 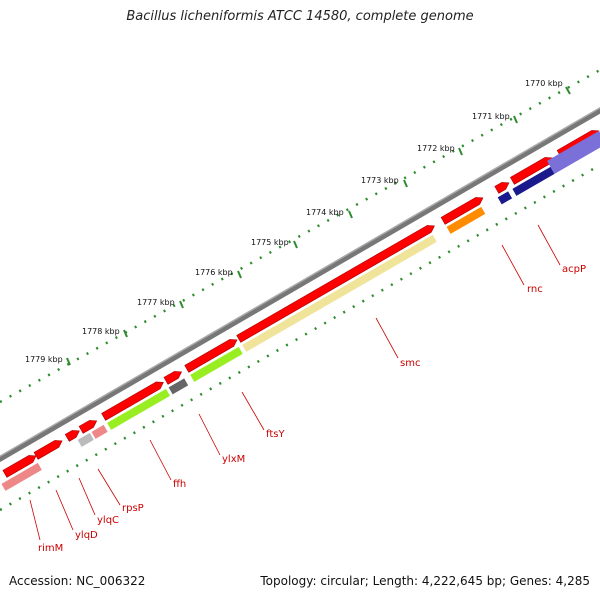 What do you see at coordinates (156, 302) in the screenshot?
I see `kbp-tick-label: 1777 kbp` at bounding box center [156, 302].